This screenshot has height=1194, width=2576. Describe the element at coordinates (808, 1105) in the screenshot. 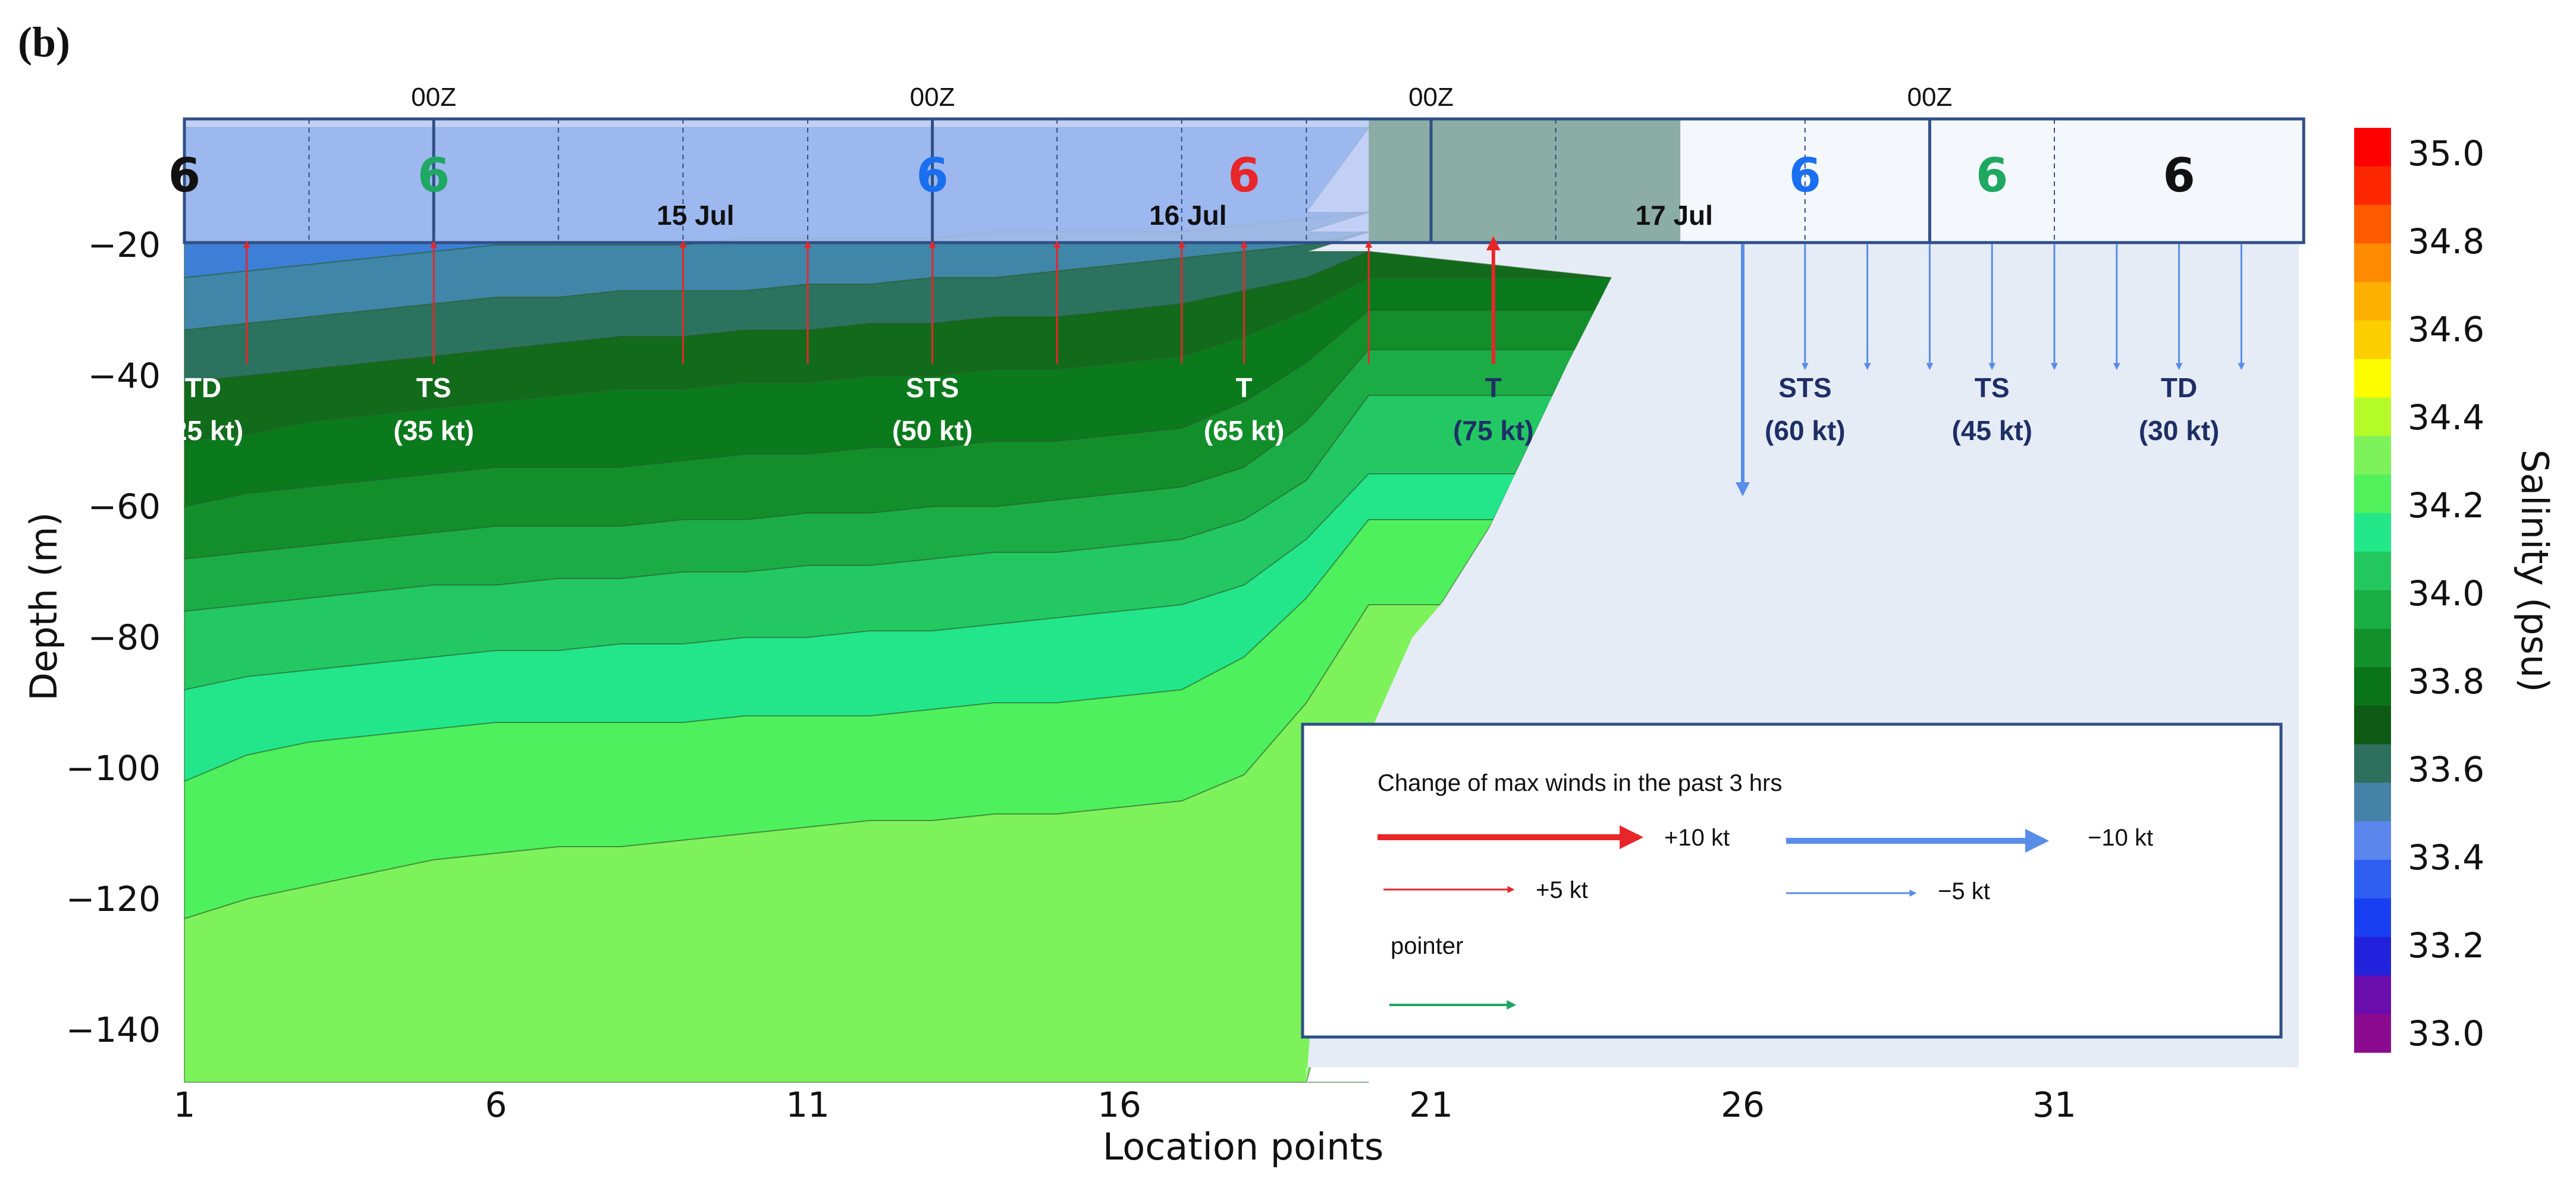

I see `x-tick-2: 11` at that location.